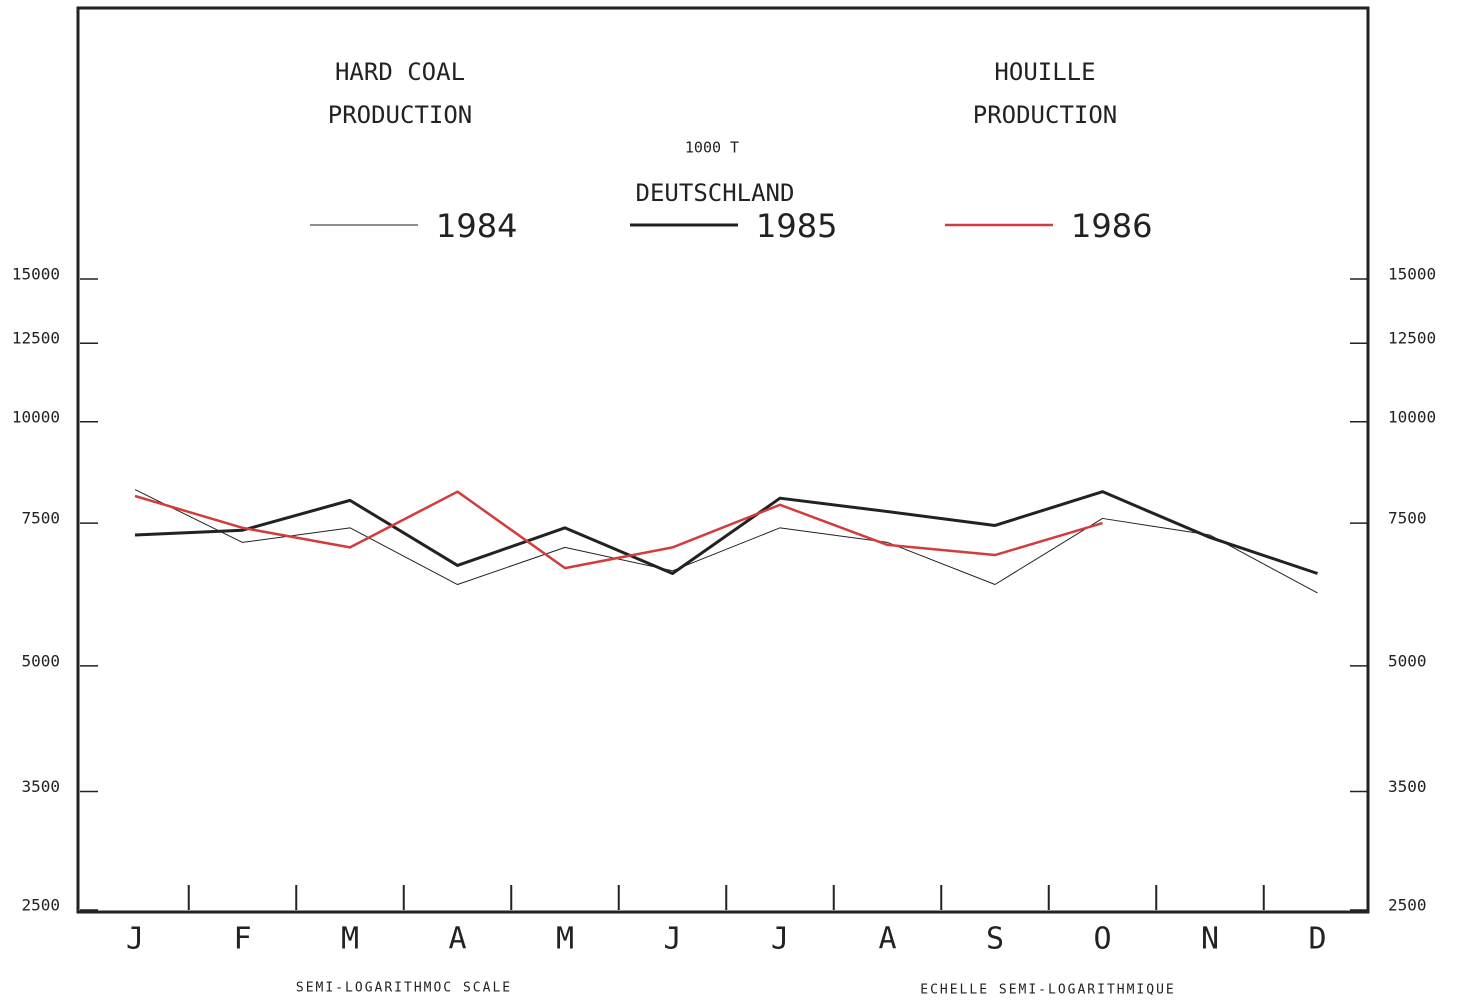 This screenshot has width=1462, height=1001. What do you see at coordinates (1412, 416) in the screenshot?
I see `y-tick-label-right: 10000` at bounding box center [1412, 416].